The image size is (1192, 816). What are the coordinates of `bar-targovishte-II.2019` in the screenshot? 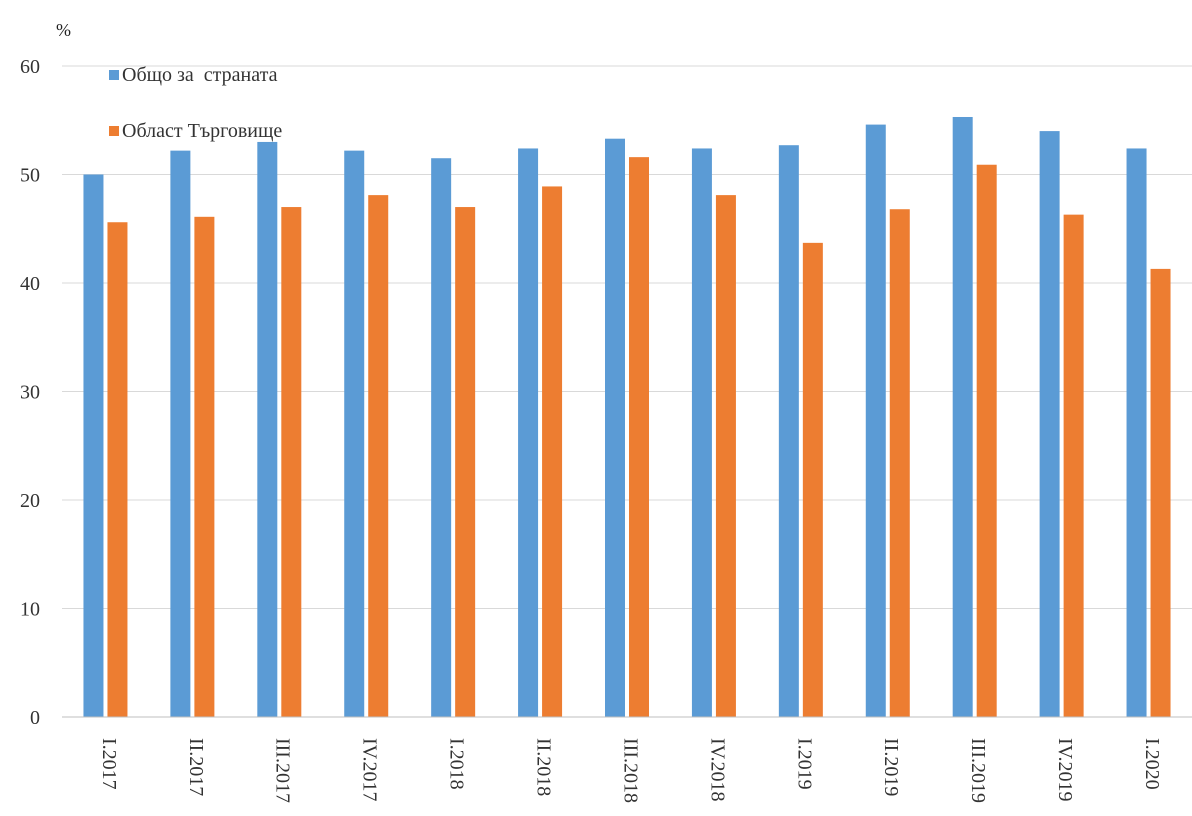 It's located at (899, 463).